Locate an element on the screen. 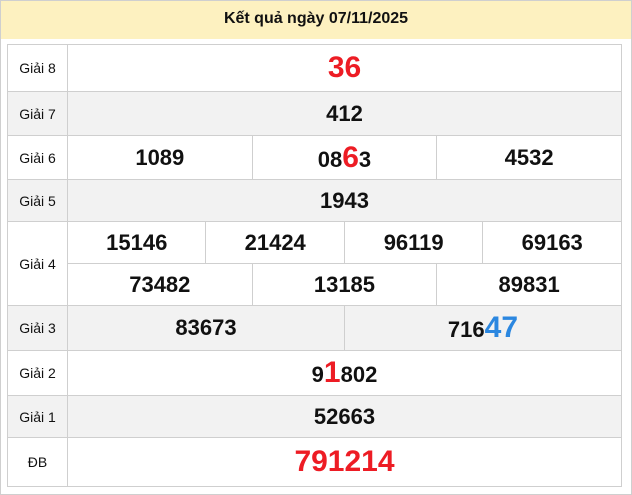 This screenshot has width=632, height=495. prize-row-8: Giải 8 36 is located at coordinates (314, 68).